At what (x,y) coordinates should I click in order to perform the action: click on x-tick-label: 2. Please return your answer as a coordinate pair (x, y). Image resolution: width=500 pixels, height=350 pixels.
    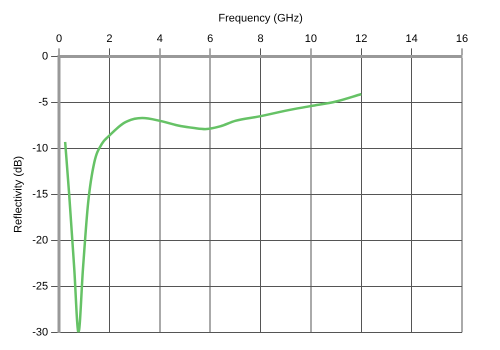
    Looking at the image, I should click on (109, 38).